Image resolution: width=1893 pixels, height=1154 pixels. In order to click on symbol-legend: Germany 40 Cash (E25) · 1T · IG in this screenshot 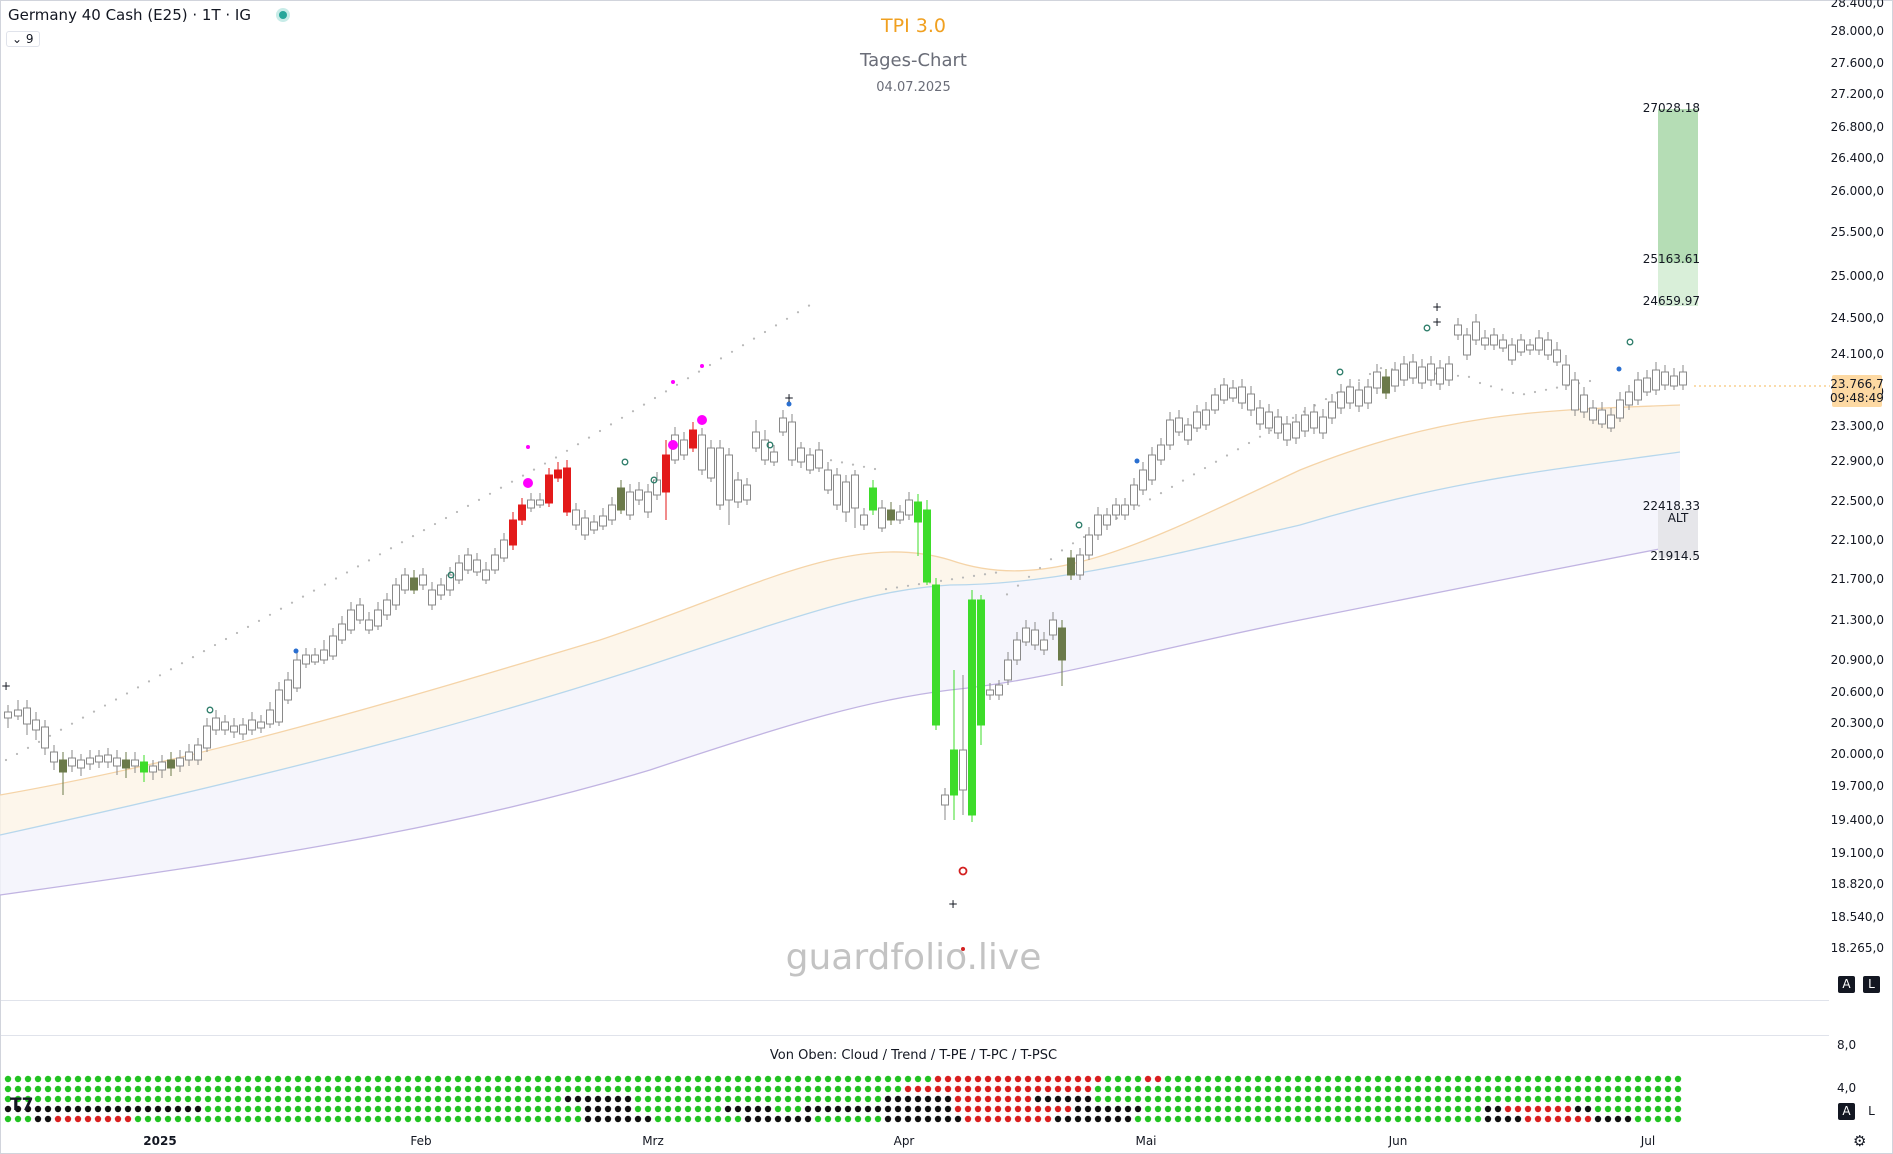, I will do `click(147, 15)`.